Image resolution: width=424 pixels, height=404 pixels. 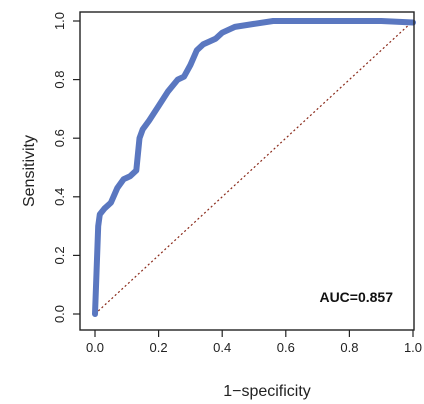 I want to click on x-axis-ticks: 0.0 0.2 0.4 0.6 0.8 1.0, so click(x=254, y=342).